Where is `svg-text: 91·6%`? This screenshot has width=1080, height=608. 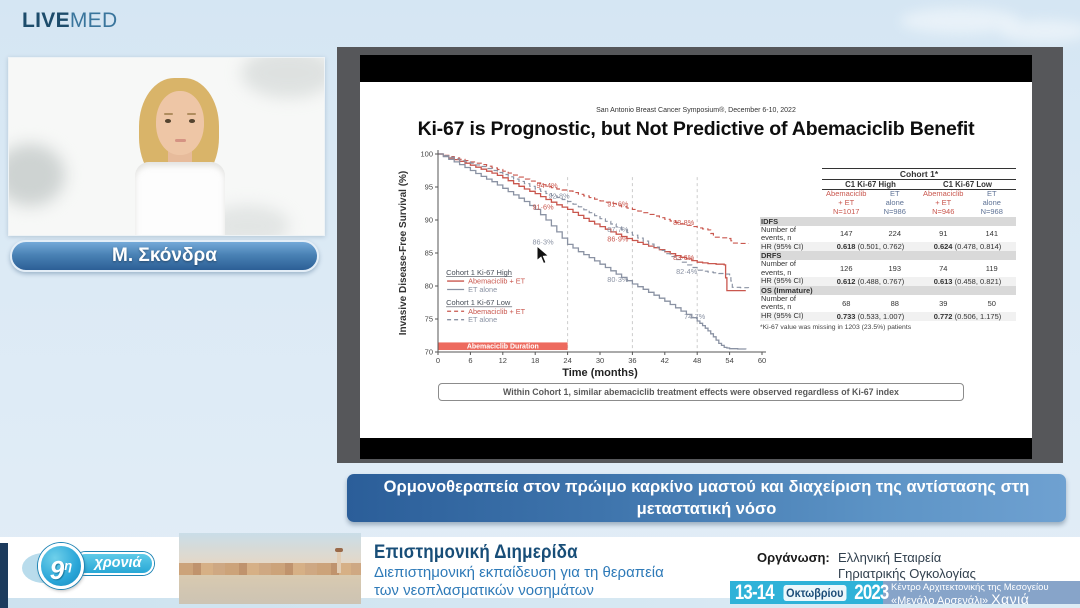
svg-text: 91·6% is located at coordinates (618, 203).